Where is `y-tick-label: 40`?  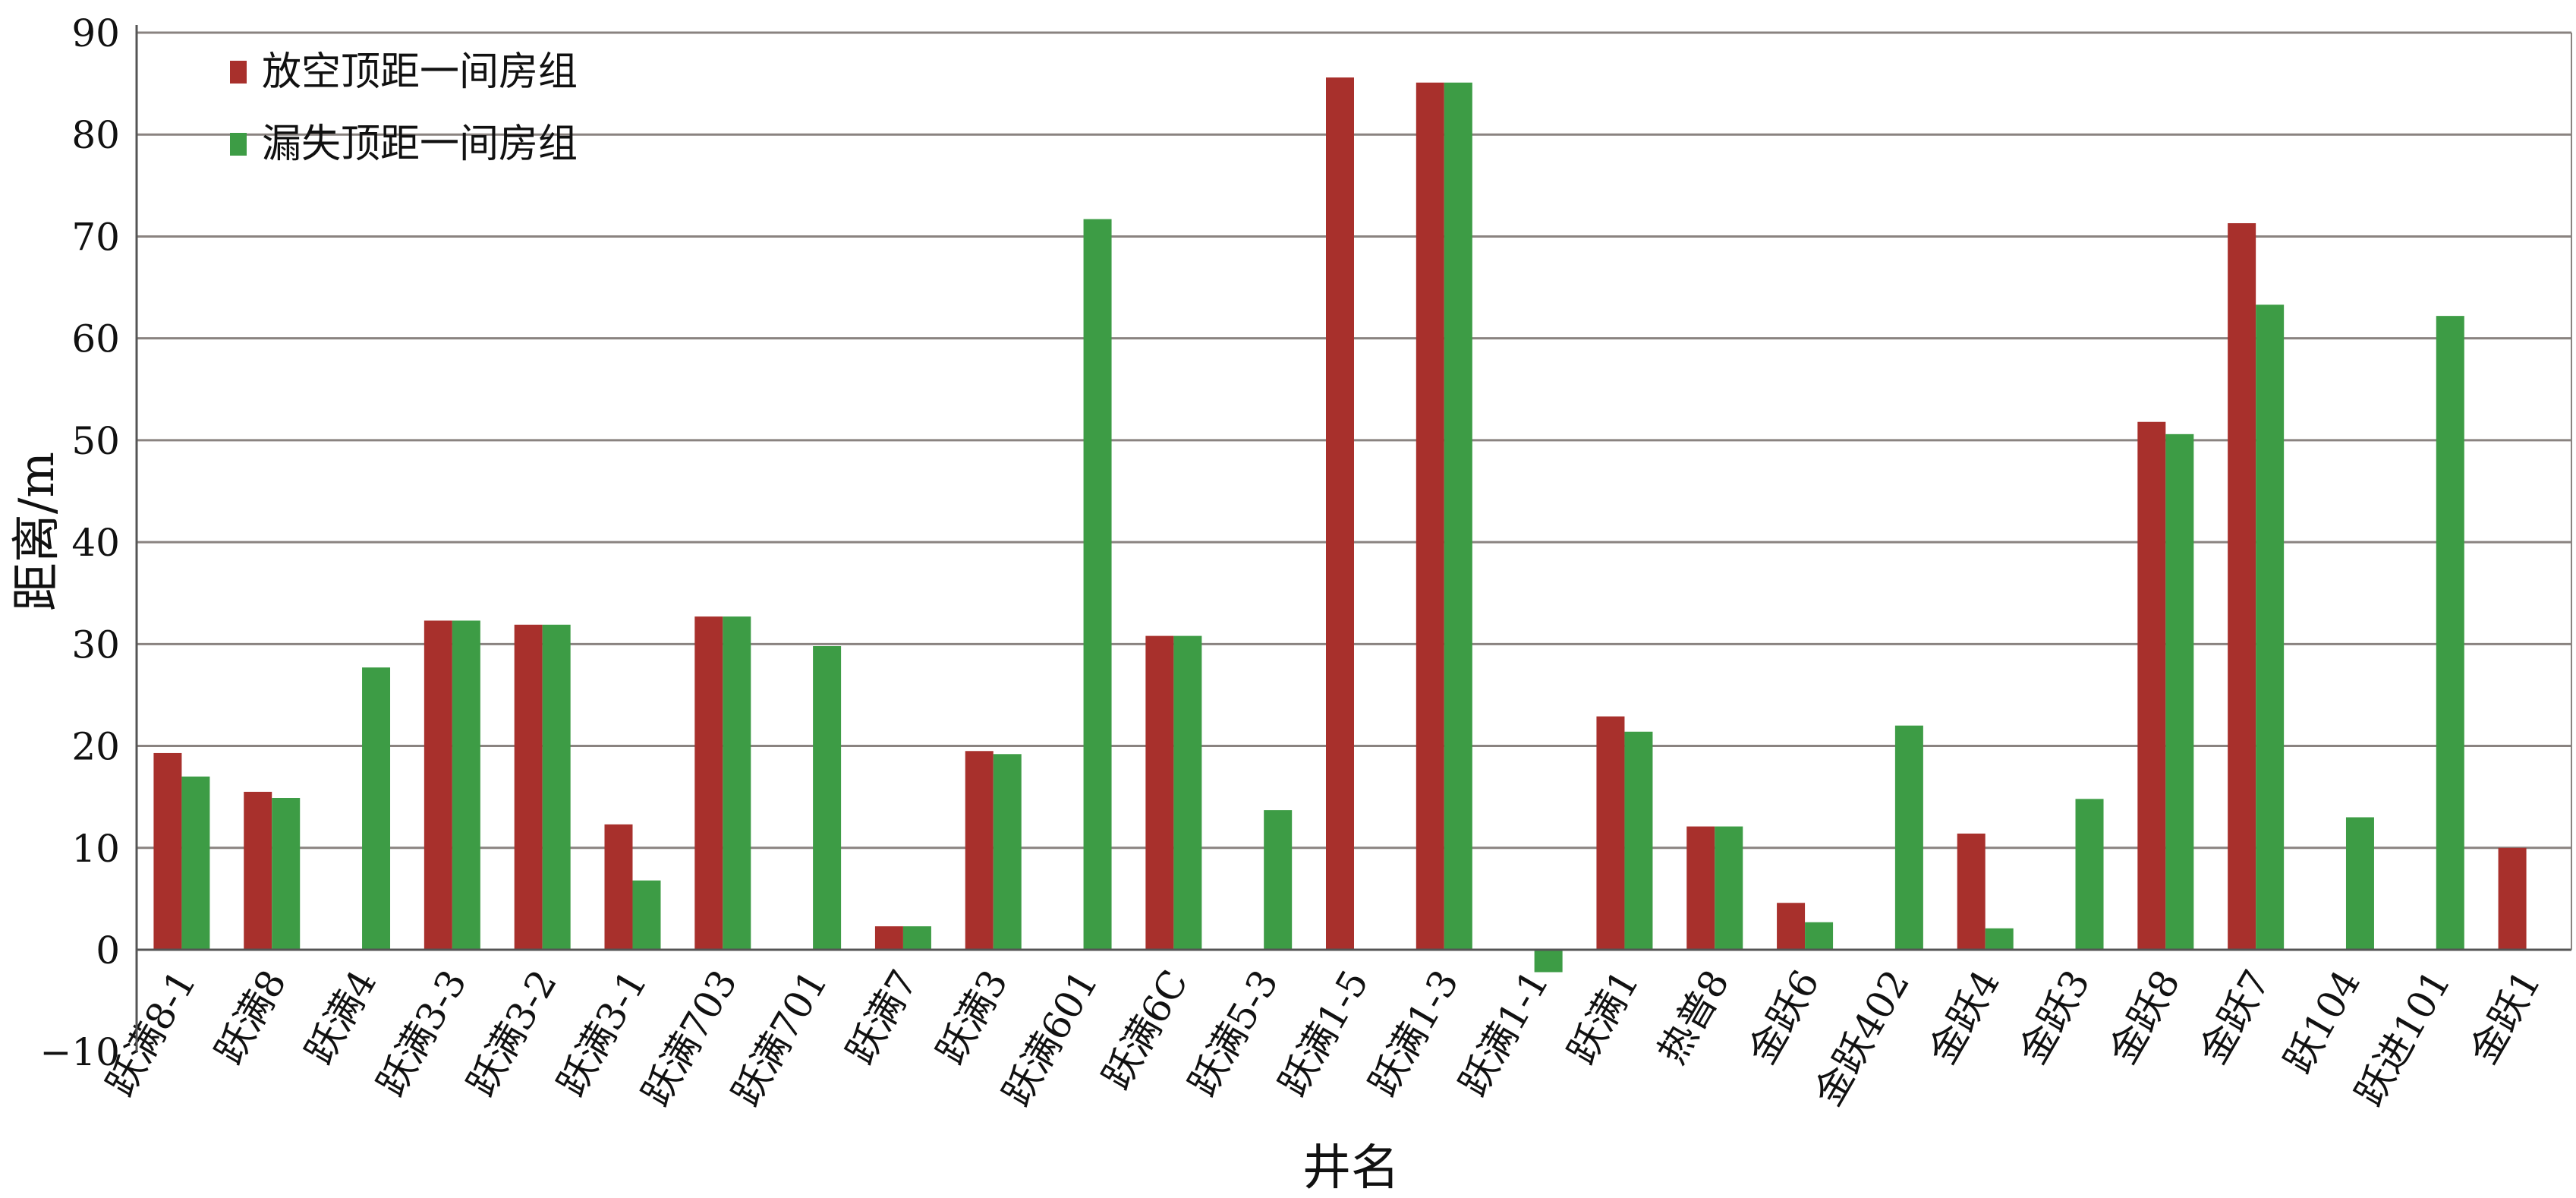
y-tick-label: 40 is located at coordinates (95, 543).